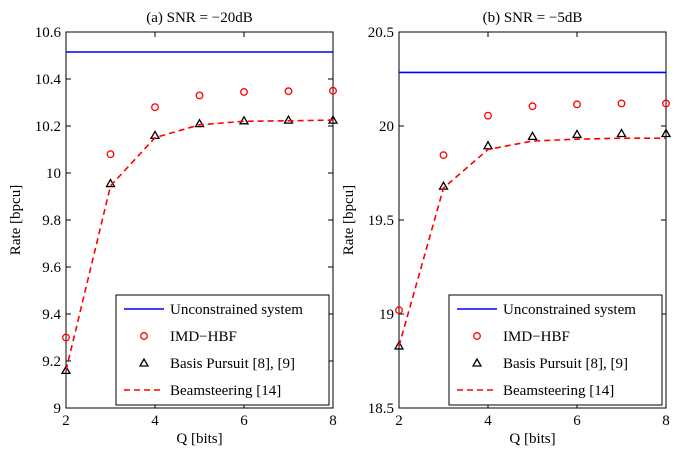 The height and width of the screenshot is (449, 683). I want to click on chart-title: (a) SNR = −20dB, so click(199, 18).